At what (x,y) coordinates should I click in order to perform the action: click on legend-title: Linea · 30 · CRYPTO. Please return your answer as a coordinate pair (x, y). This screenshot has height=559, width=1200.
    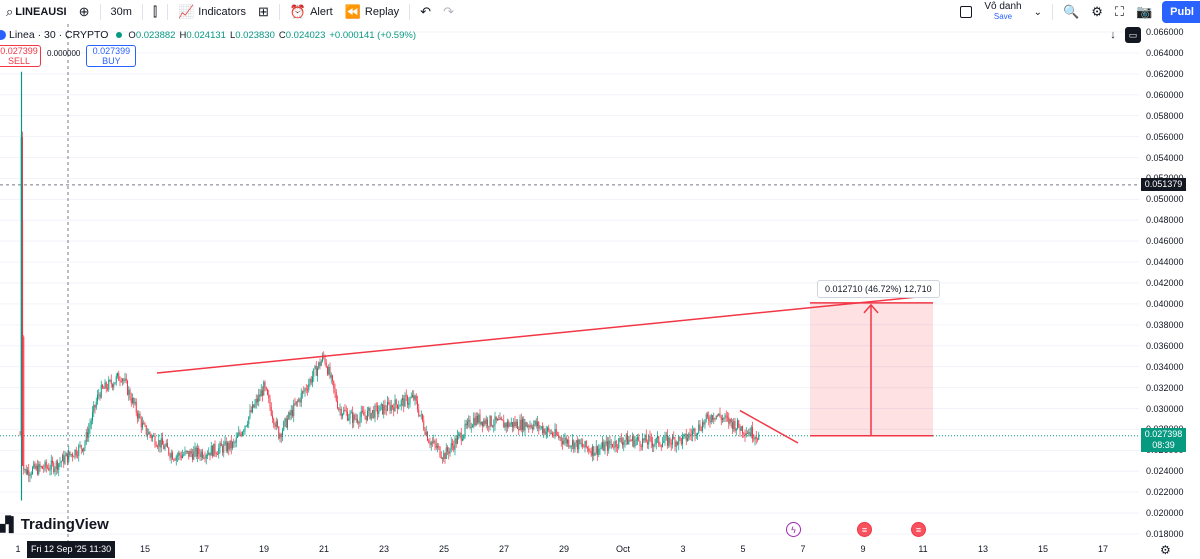
    Looking at the image, I should click on (59, 35).